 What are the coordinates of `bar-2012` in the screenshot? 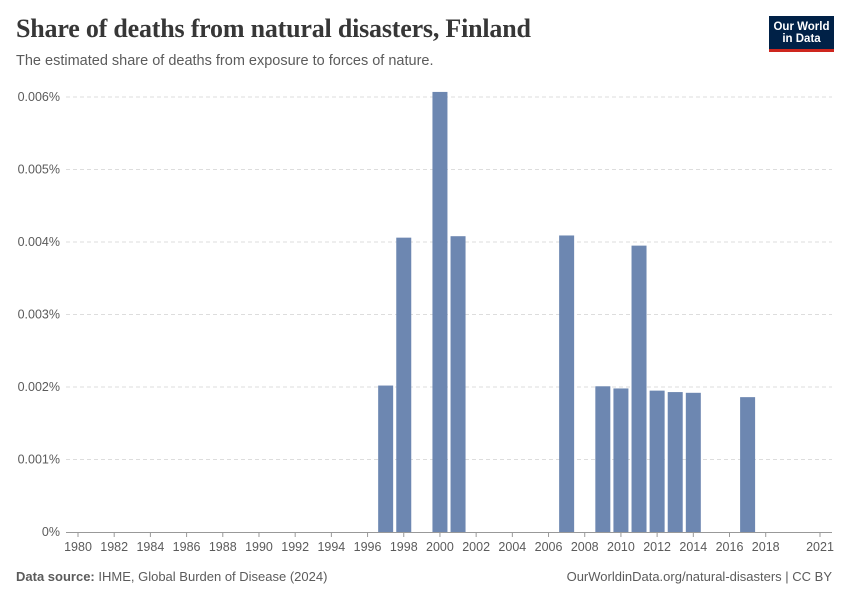 It's located at (657, 461).